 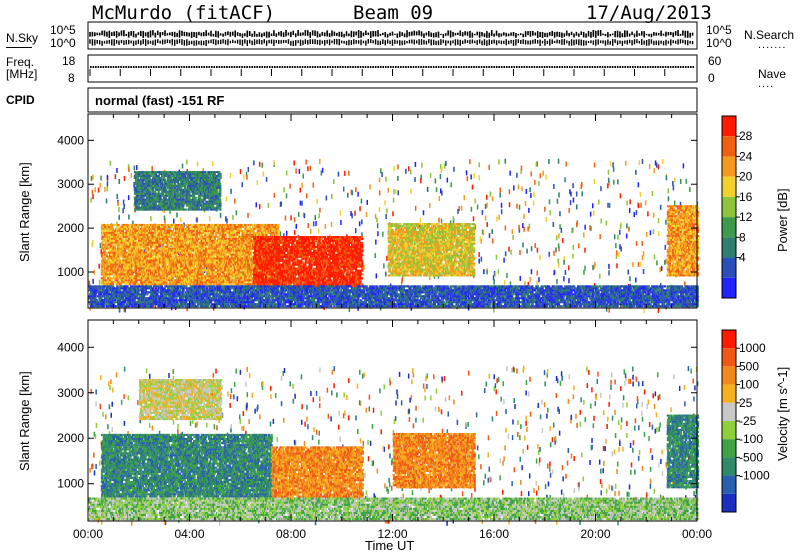 I want to click on beam-label: Beam 09, so click(x=393, y=13).